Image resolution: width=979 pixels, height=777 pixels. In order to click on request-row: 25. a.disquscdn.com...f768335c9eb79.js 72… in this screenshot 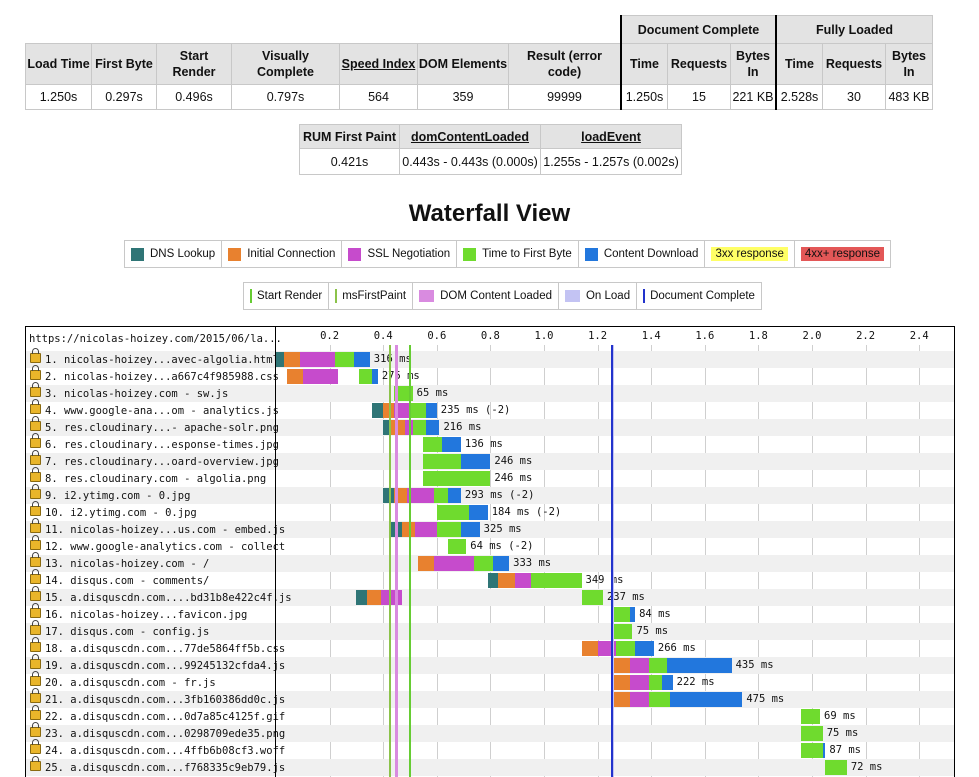, I will do `click(490, 766)`.